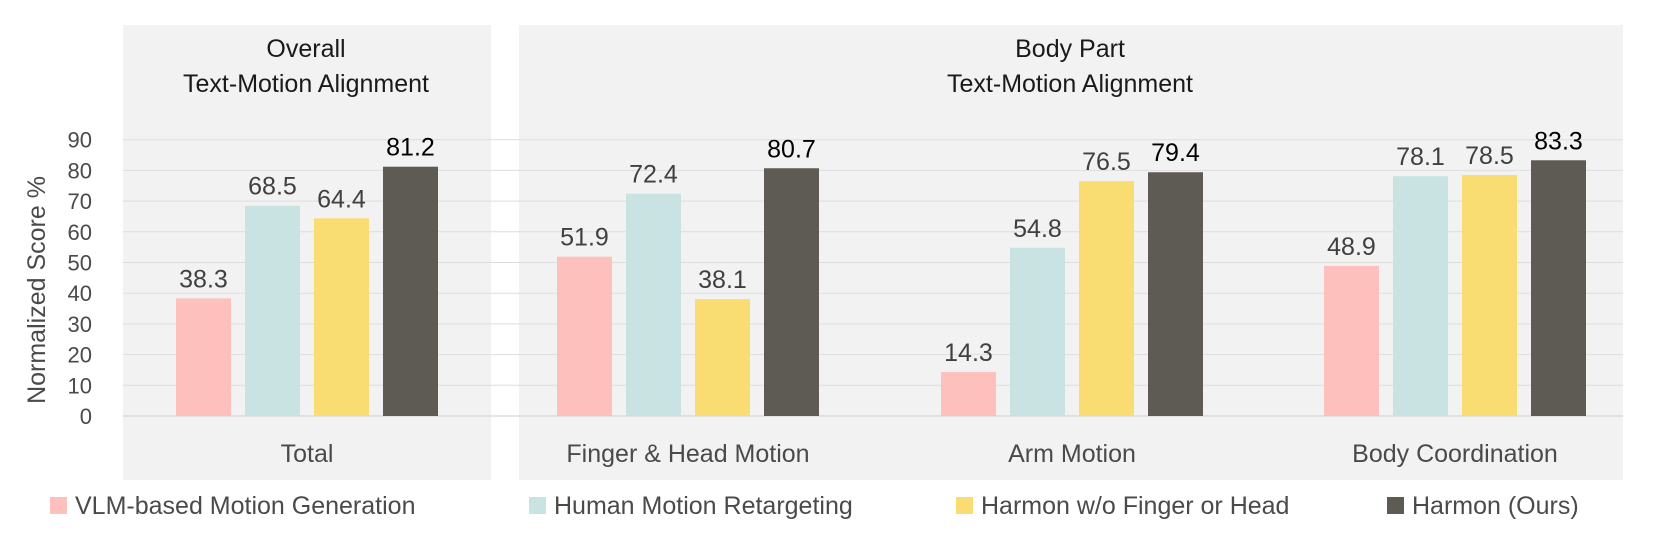 Image resolution: width=1661 pixels, height=543 pixels. What do you see at coordinates (722, 280) in the screenshot?
I see `data-label: 38.1` at bounding box center [722, 280].